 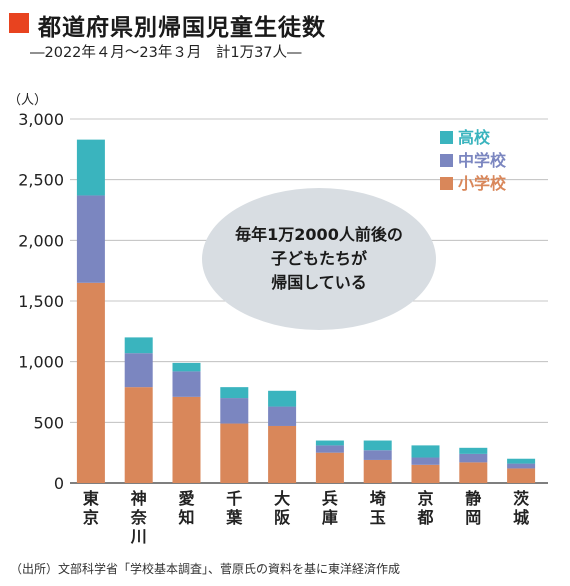 What do you see at coordinates (139, 498) in the screenshot?
I see `x-category-label: 神` at bounding box center [139, 498].